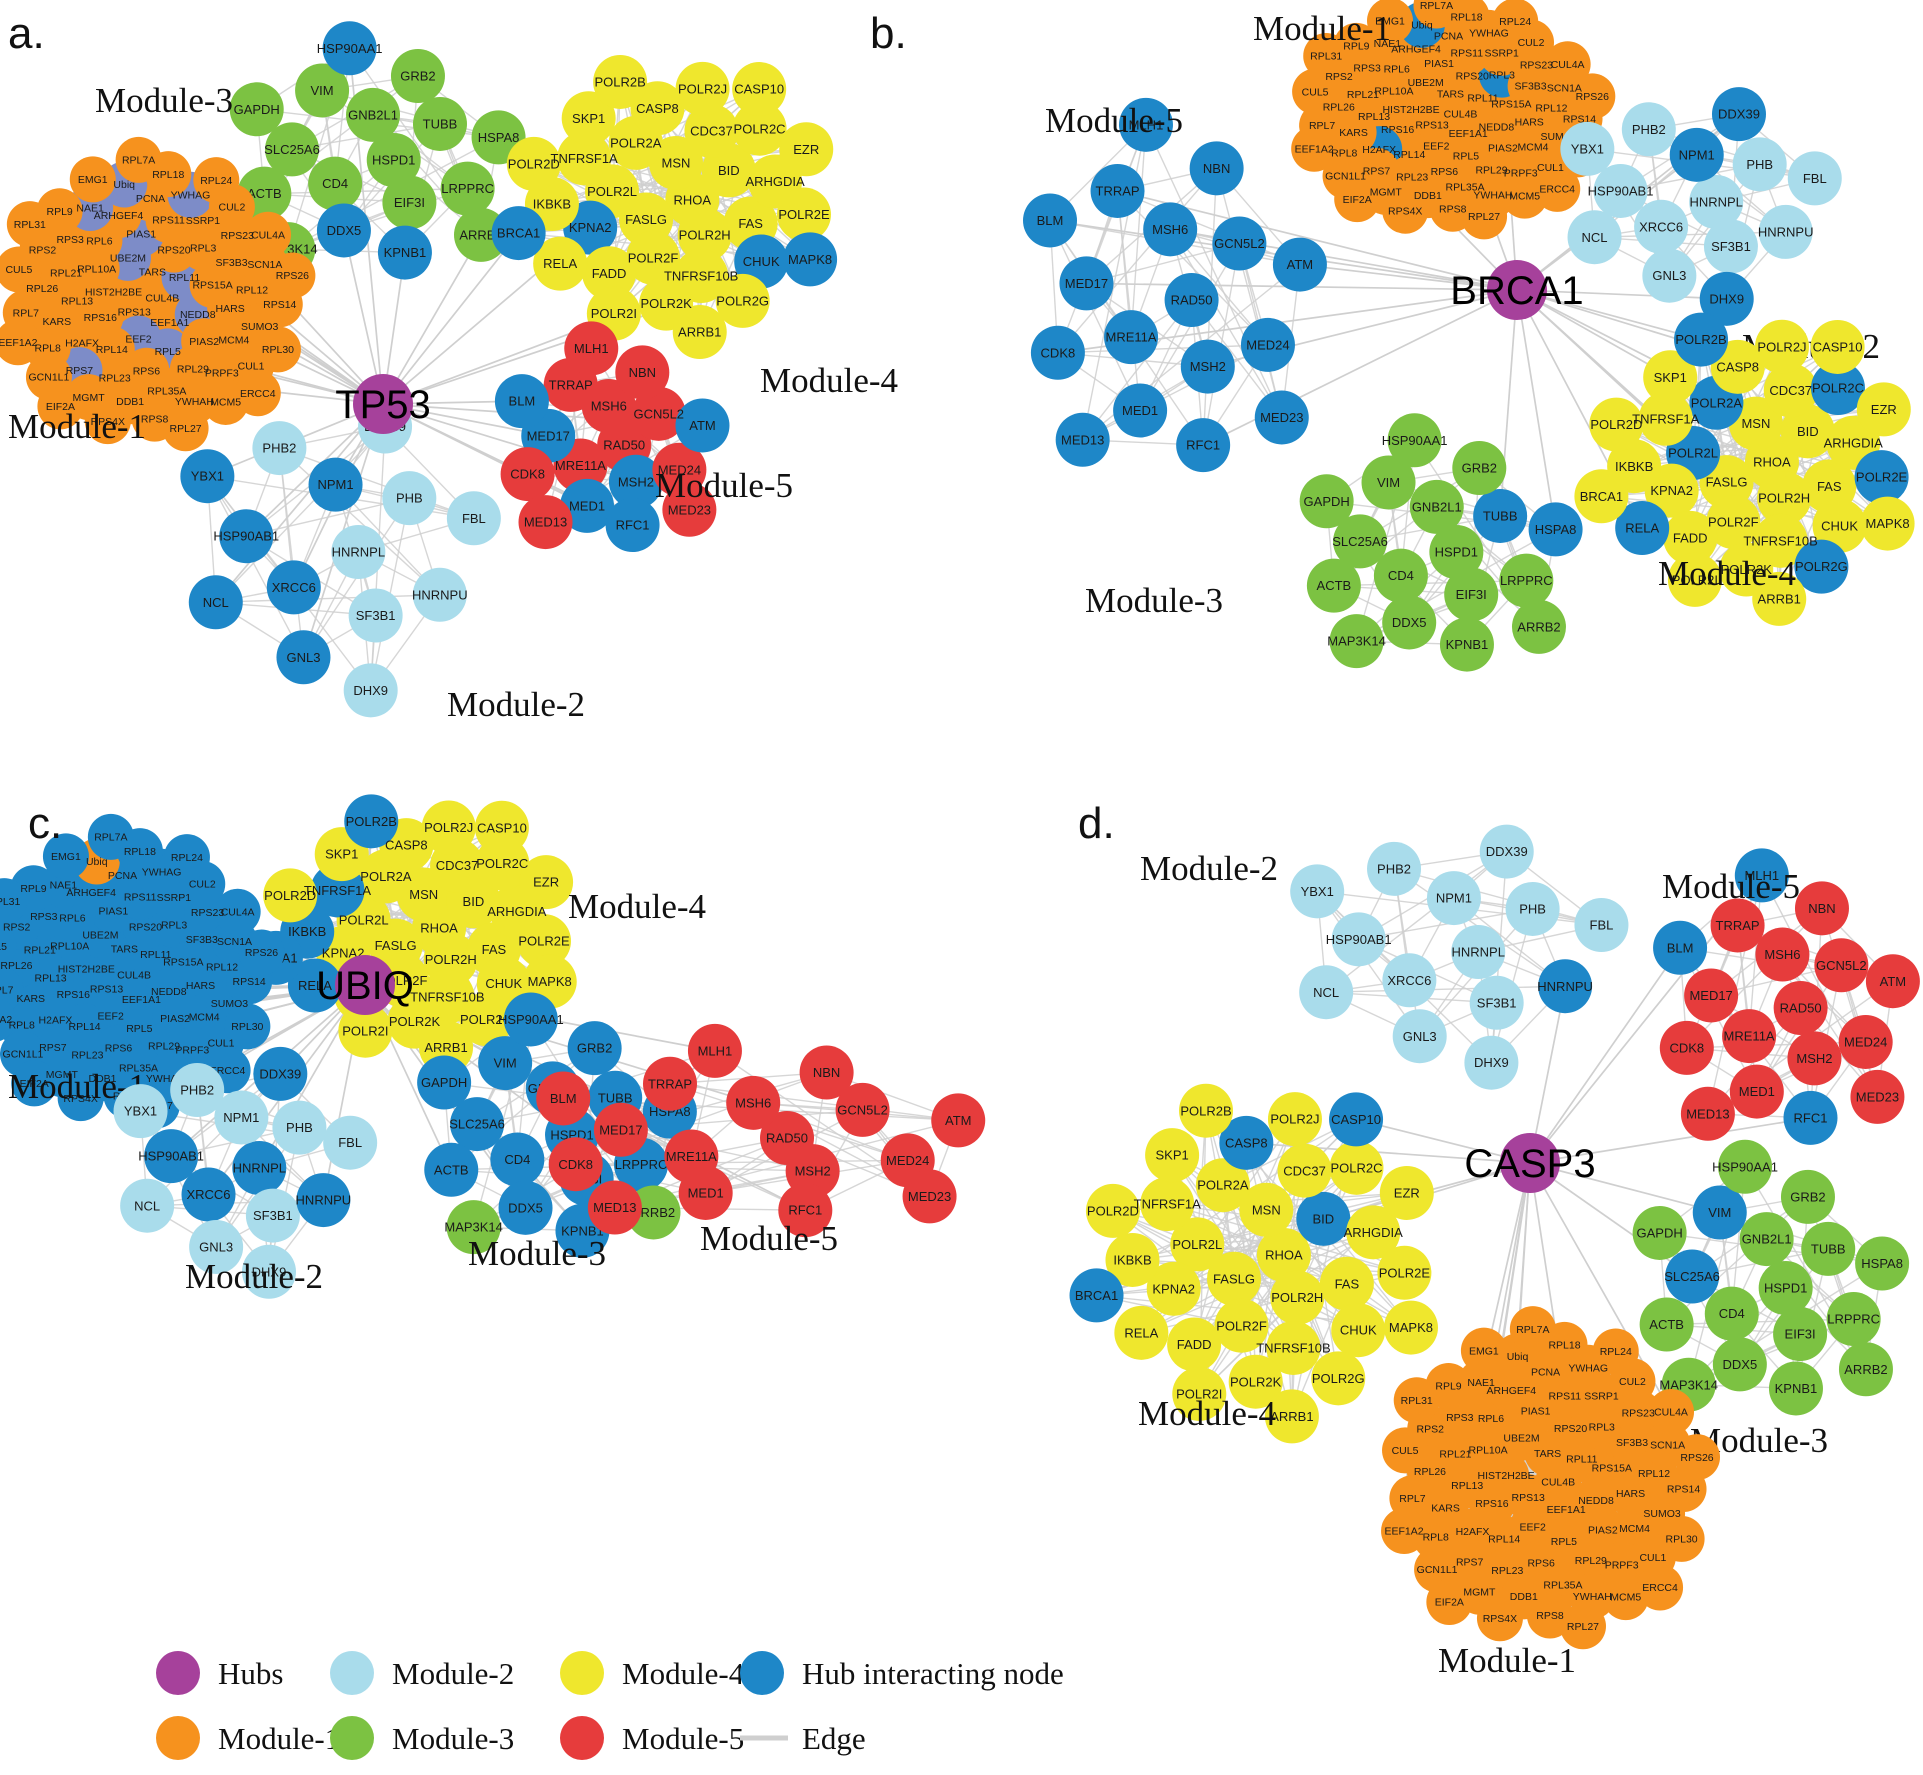 Image resolution: width=1923 pixels, height=1775 pixels. I want to click on node-label-RPL11: RPL11, so click(1482, 98).